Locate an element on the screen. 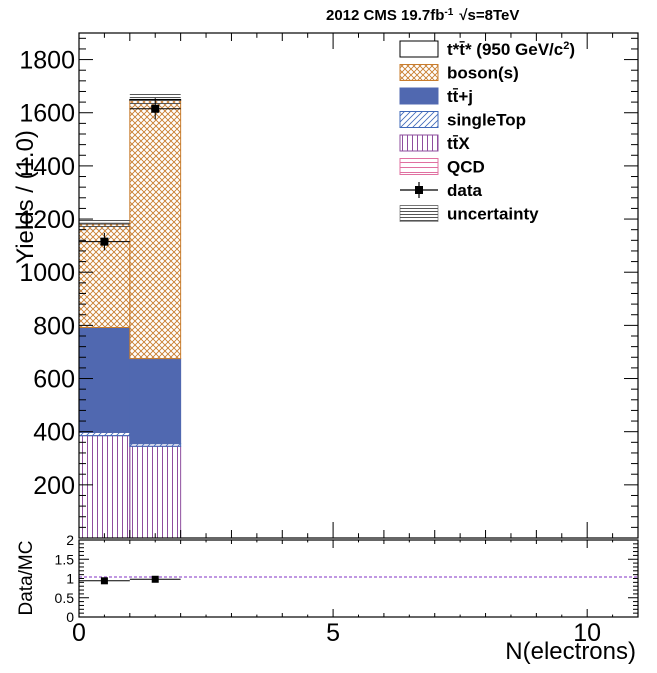  chart-title: 2012 CMS 19.7fb-1 √s=8TeV is located at coordinates (422, 16).